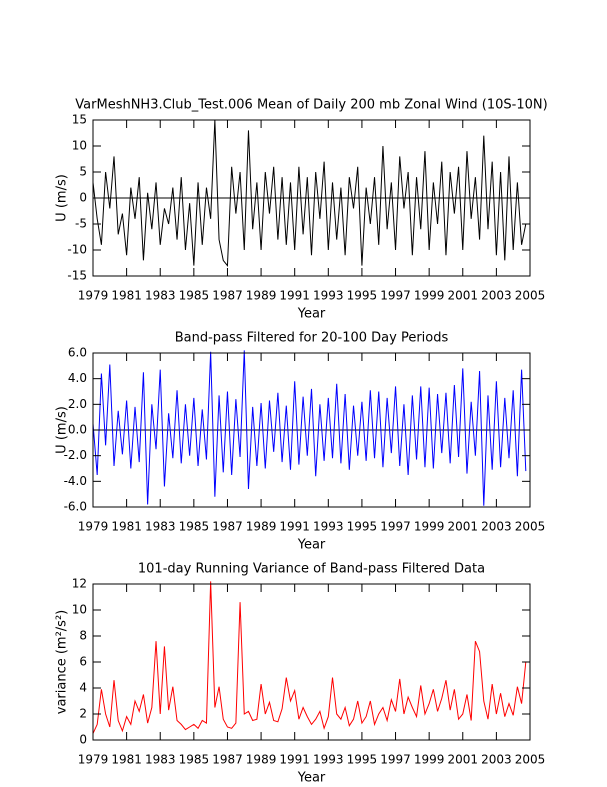  What do you see at coordinates (62, 662) in the screenshot?
I see `y-axis-label: variance (m²/s²)` at bounding box center [62, 662].